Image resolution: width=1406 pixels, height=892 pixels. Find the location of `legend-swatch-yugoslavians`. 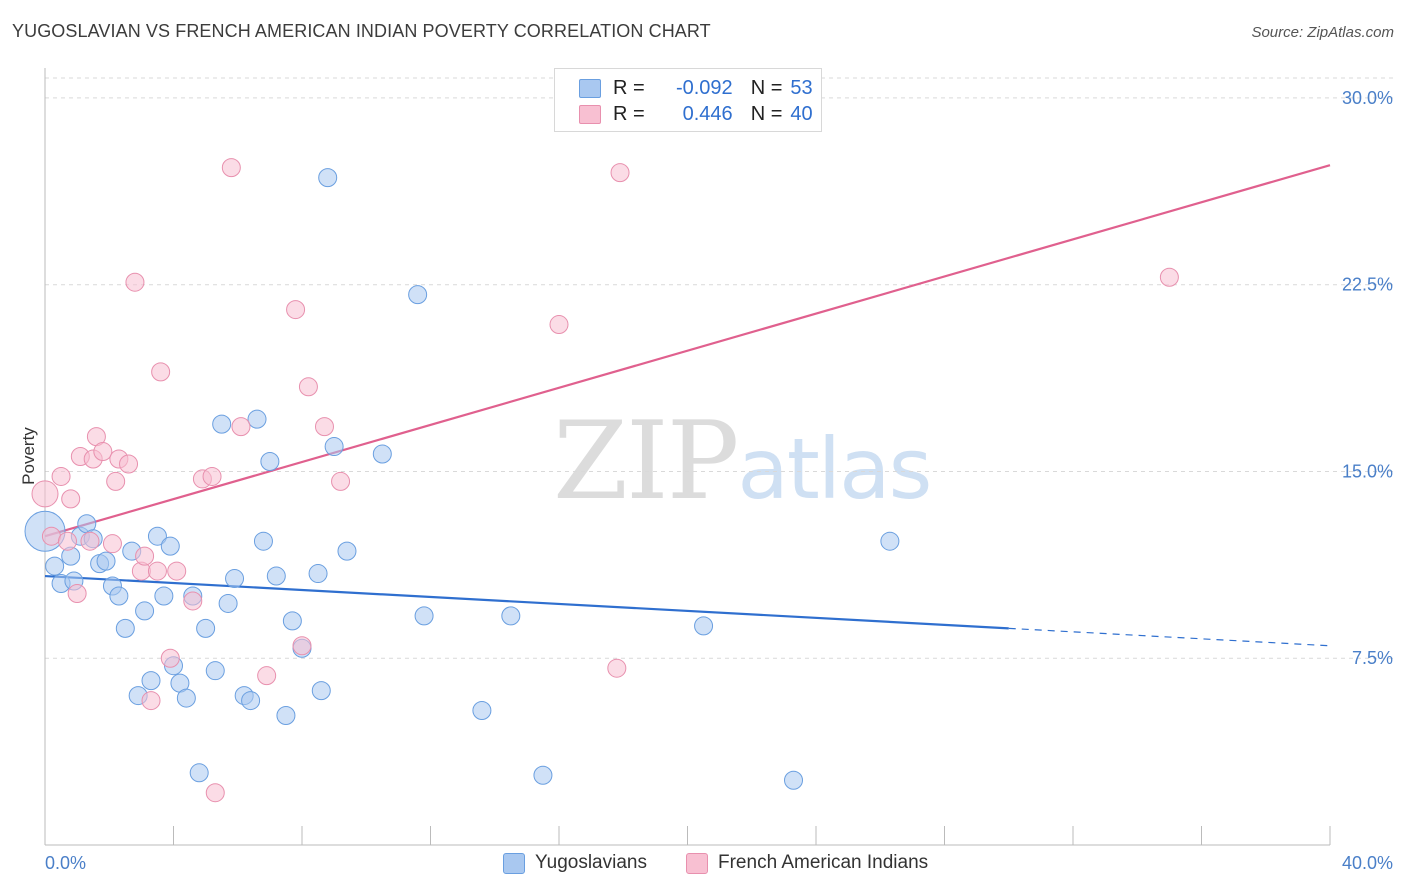

legend-swatch-yugoslavians is located at coordinates (590, 88).